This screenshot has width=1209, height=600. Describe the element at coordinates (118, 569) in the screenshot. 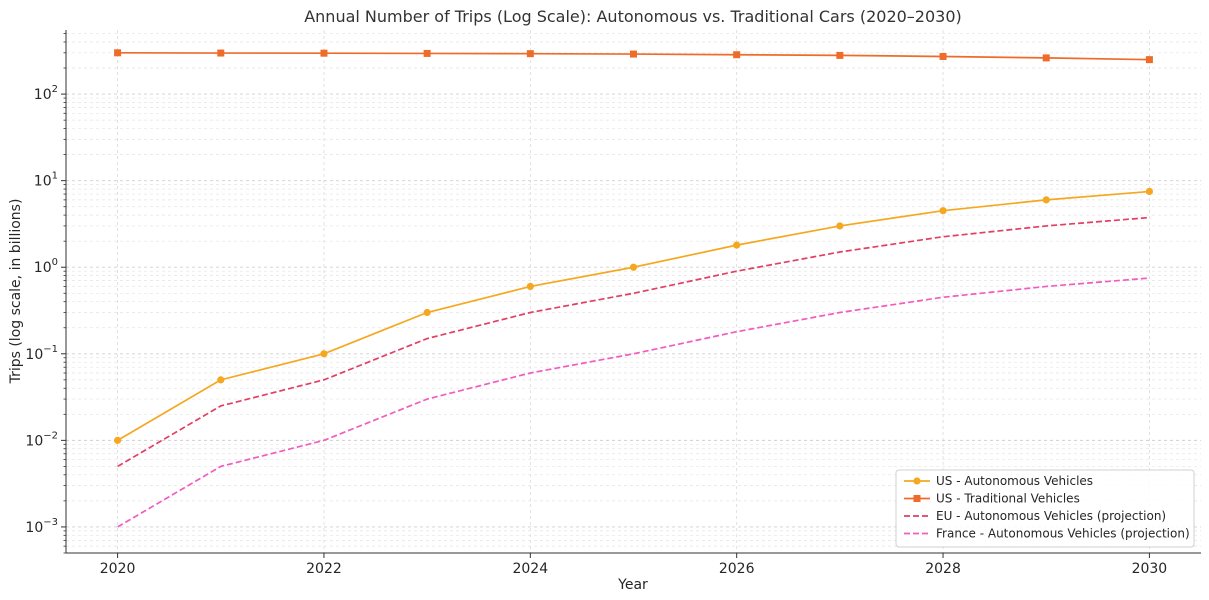

I see `x-tick-label: 2020` at that location.